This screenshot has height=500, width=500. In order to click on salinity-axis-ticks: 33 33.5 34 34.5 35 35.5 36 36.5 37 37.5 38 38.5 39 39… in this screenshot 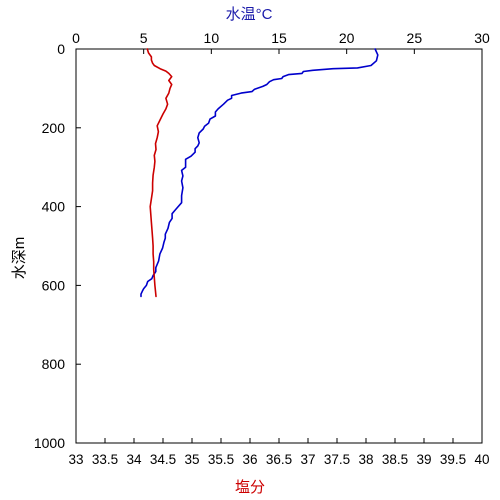, I will do `click(279, 452)`.